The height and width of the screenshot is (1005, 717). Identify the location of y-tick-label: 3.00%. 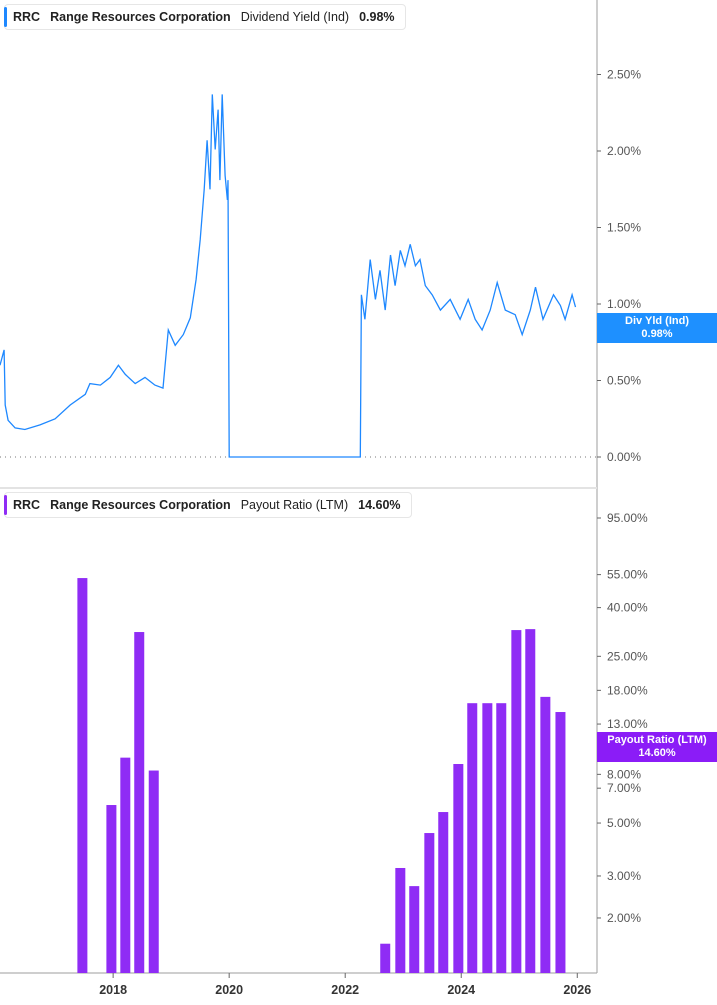
(624, 876).